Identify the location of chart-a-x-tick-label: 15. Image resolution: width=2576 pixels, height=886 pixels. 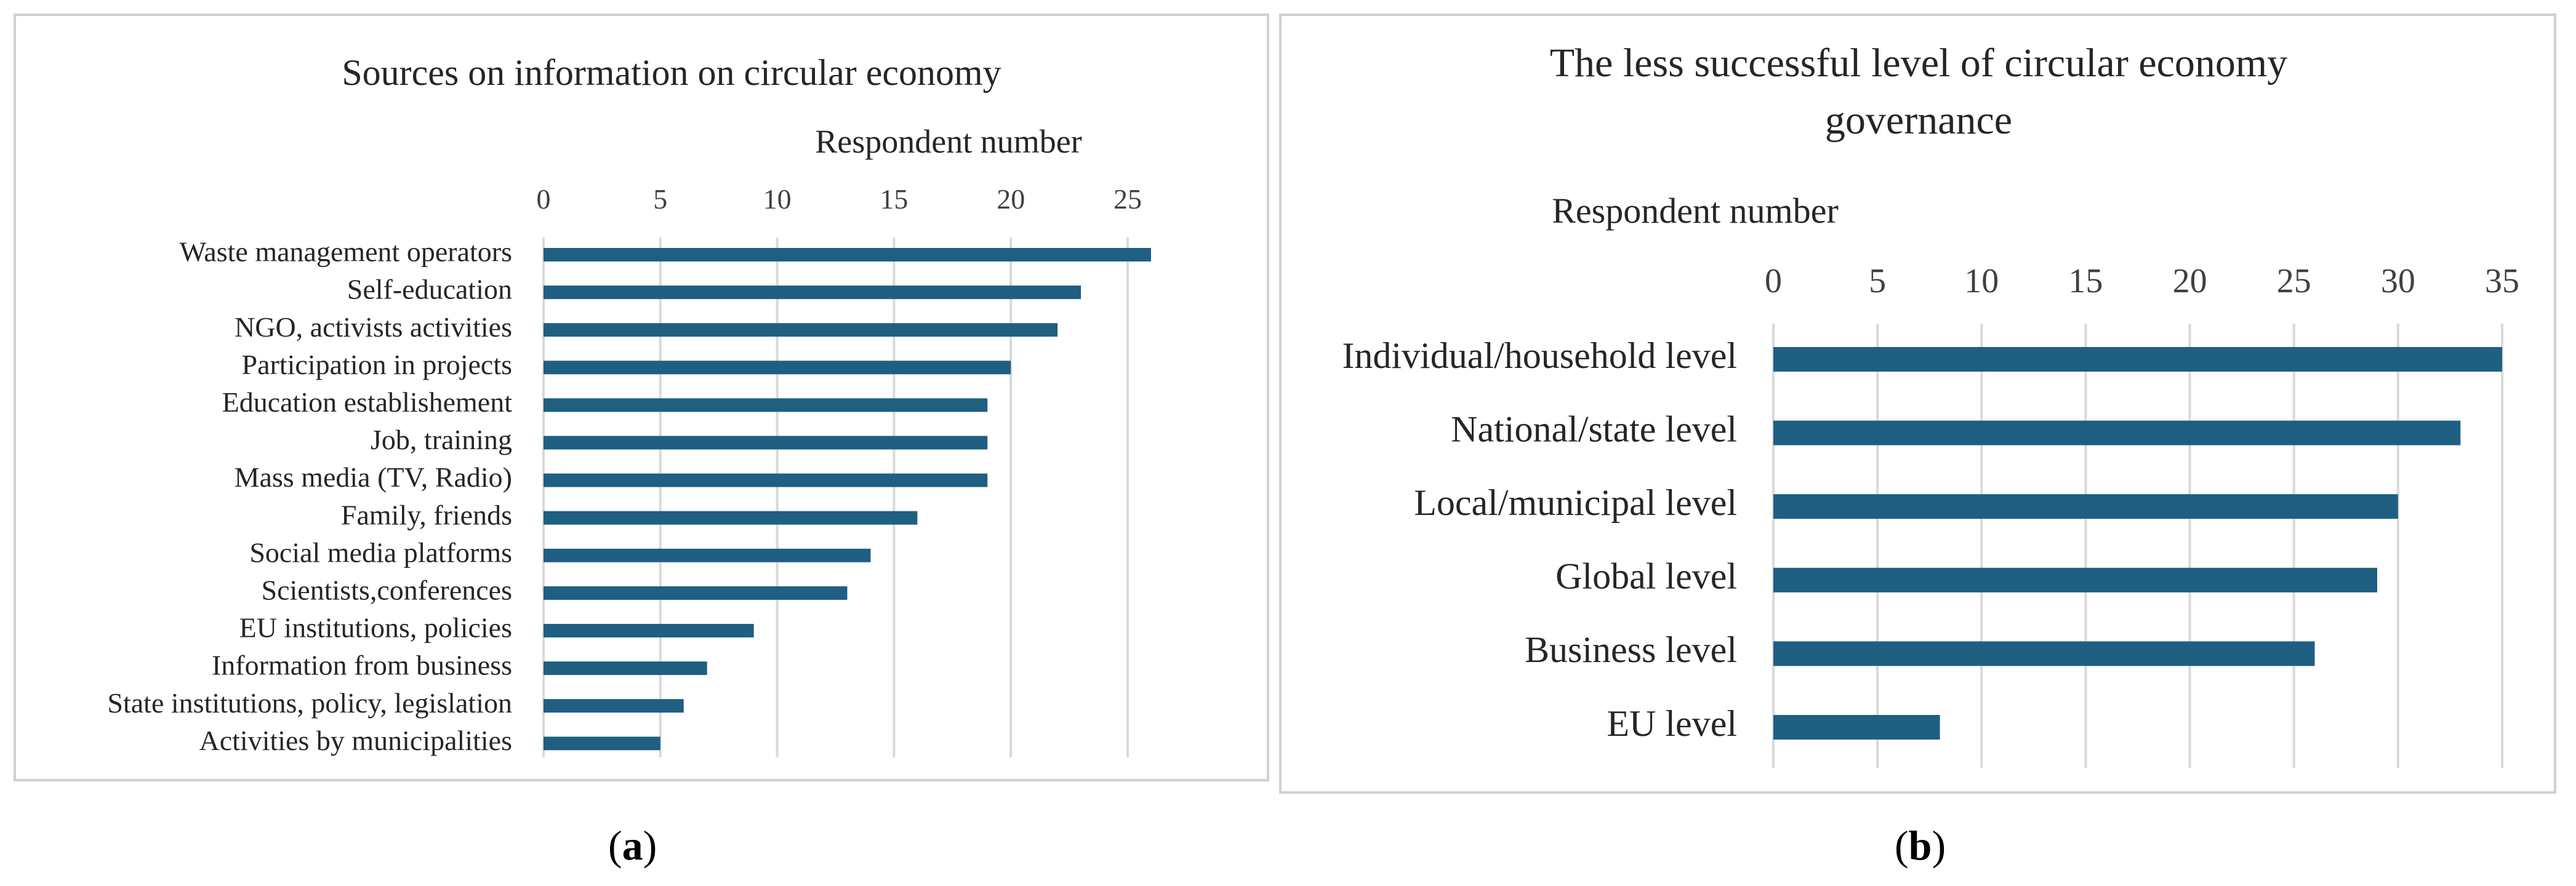
(894, 199).